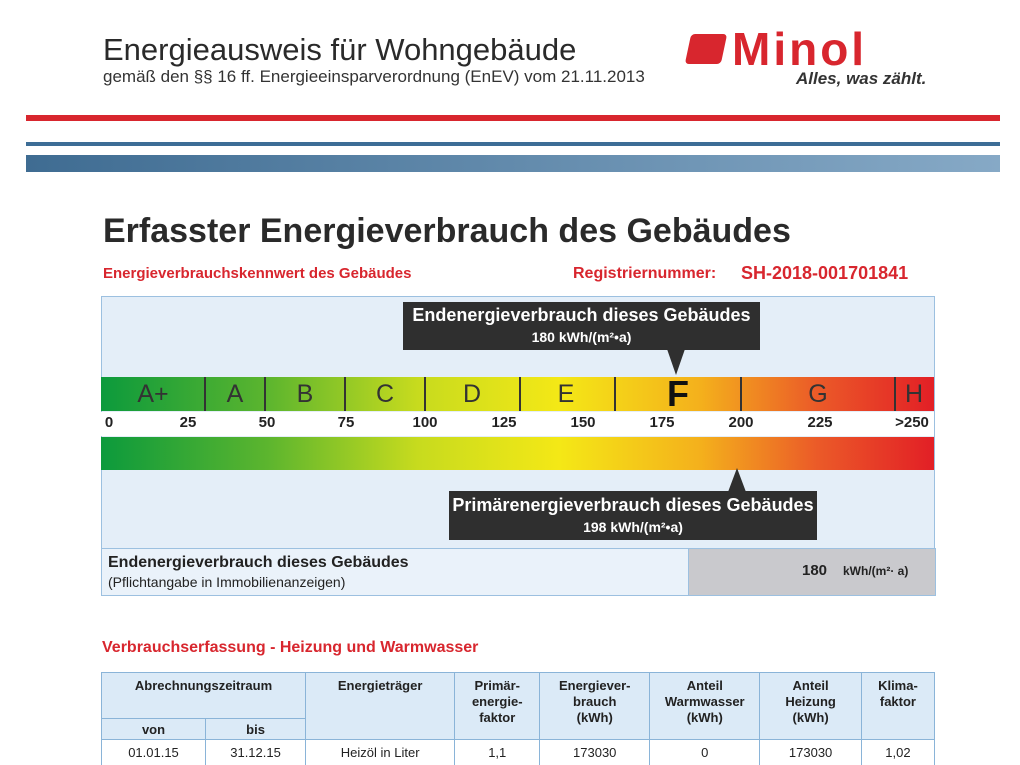 The width and height of the screenshot is (1020, 765). What do you see at coordinates (861, 78) in the screenshot?
I see `slogan: Alles, was zählt.` at bounding box center [861, 78].